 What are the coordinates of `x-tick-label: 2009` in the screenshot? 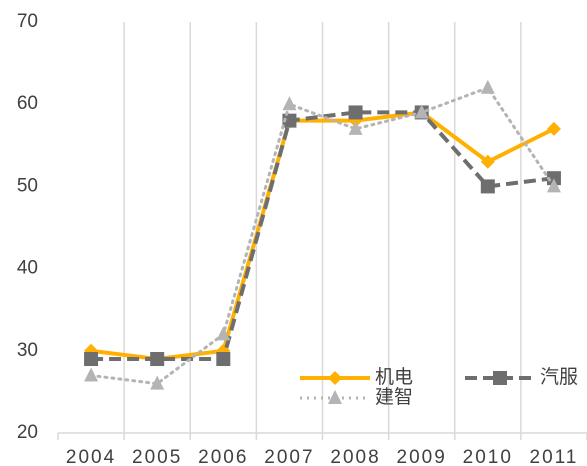 It's located at (422, 456).